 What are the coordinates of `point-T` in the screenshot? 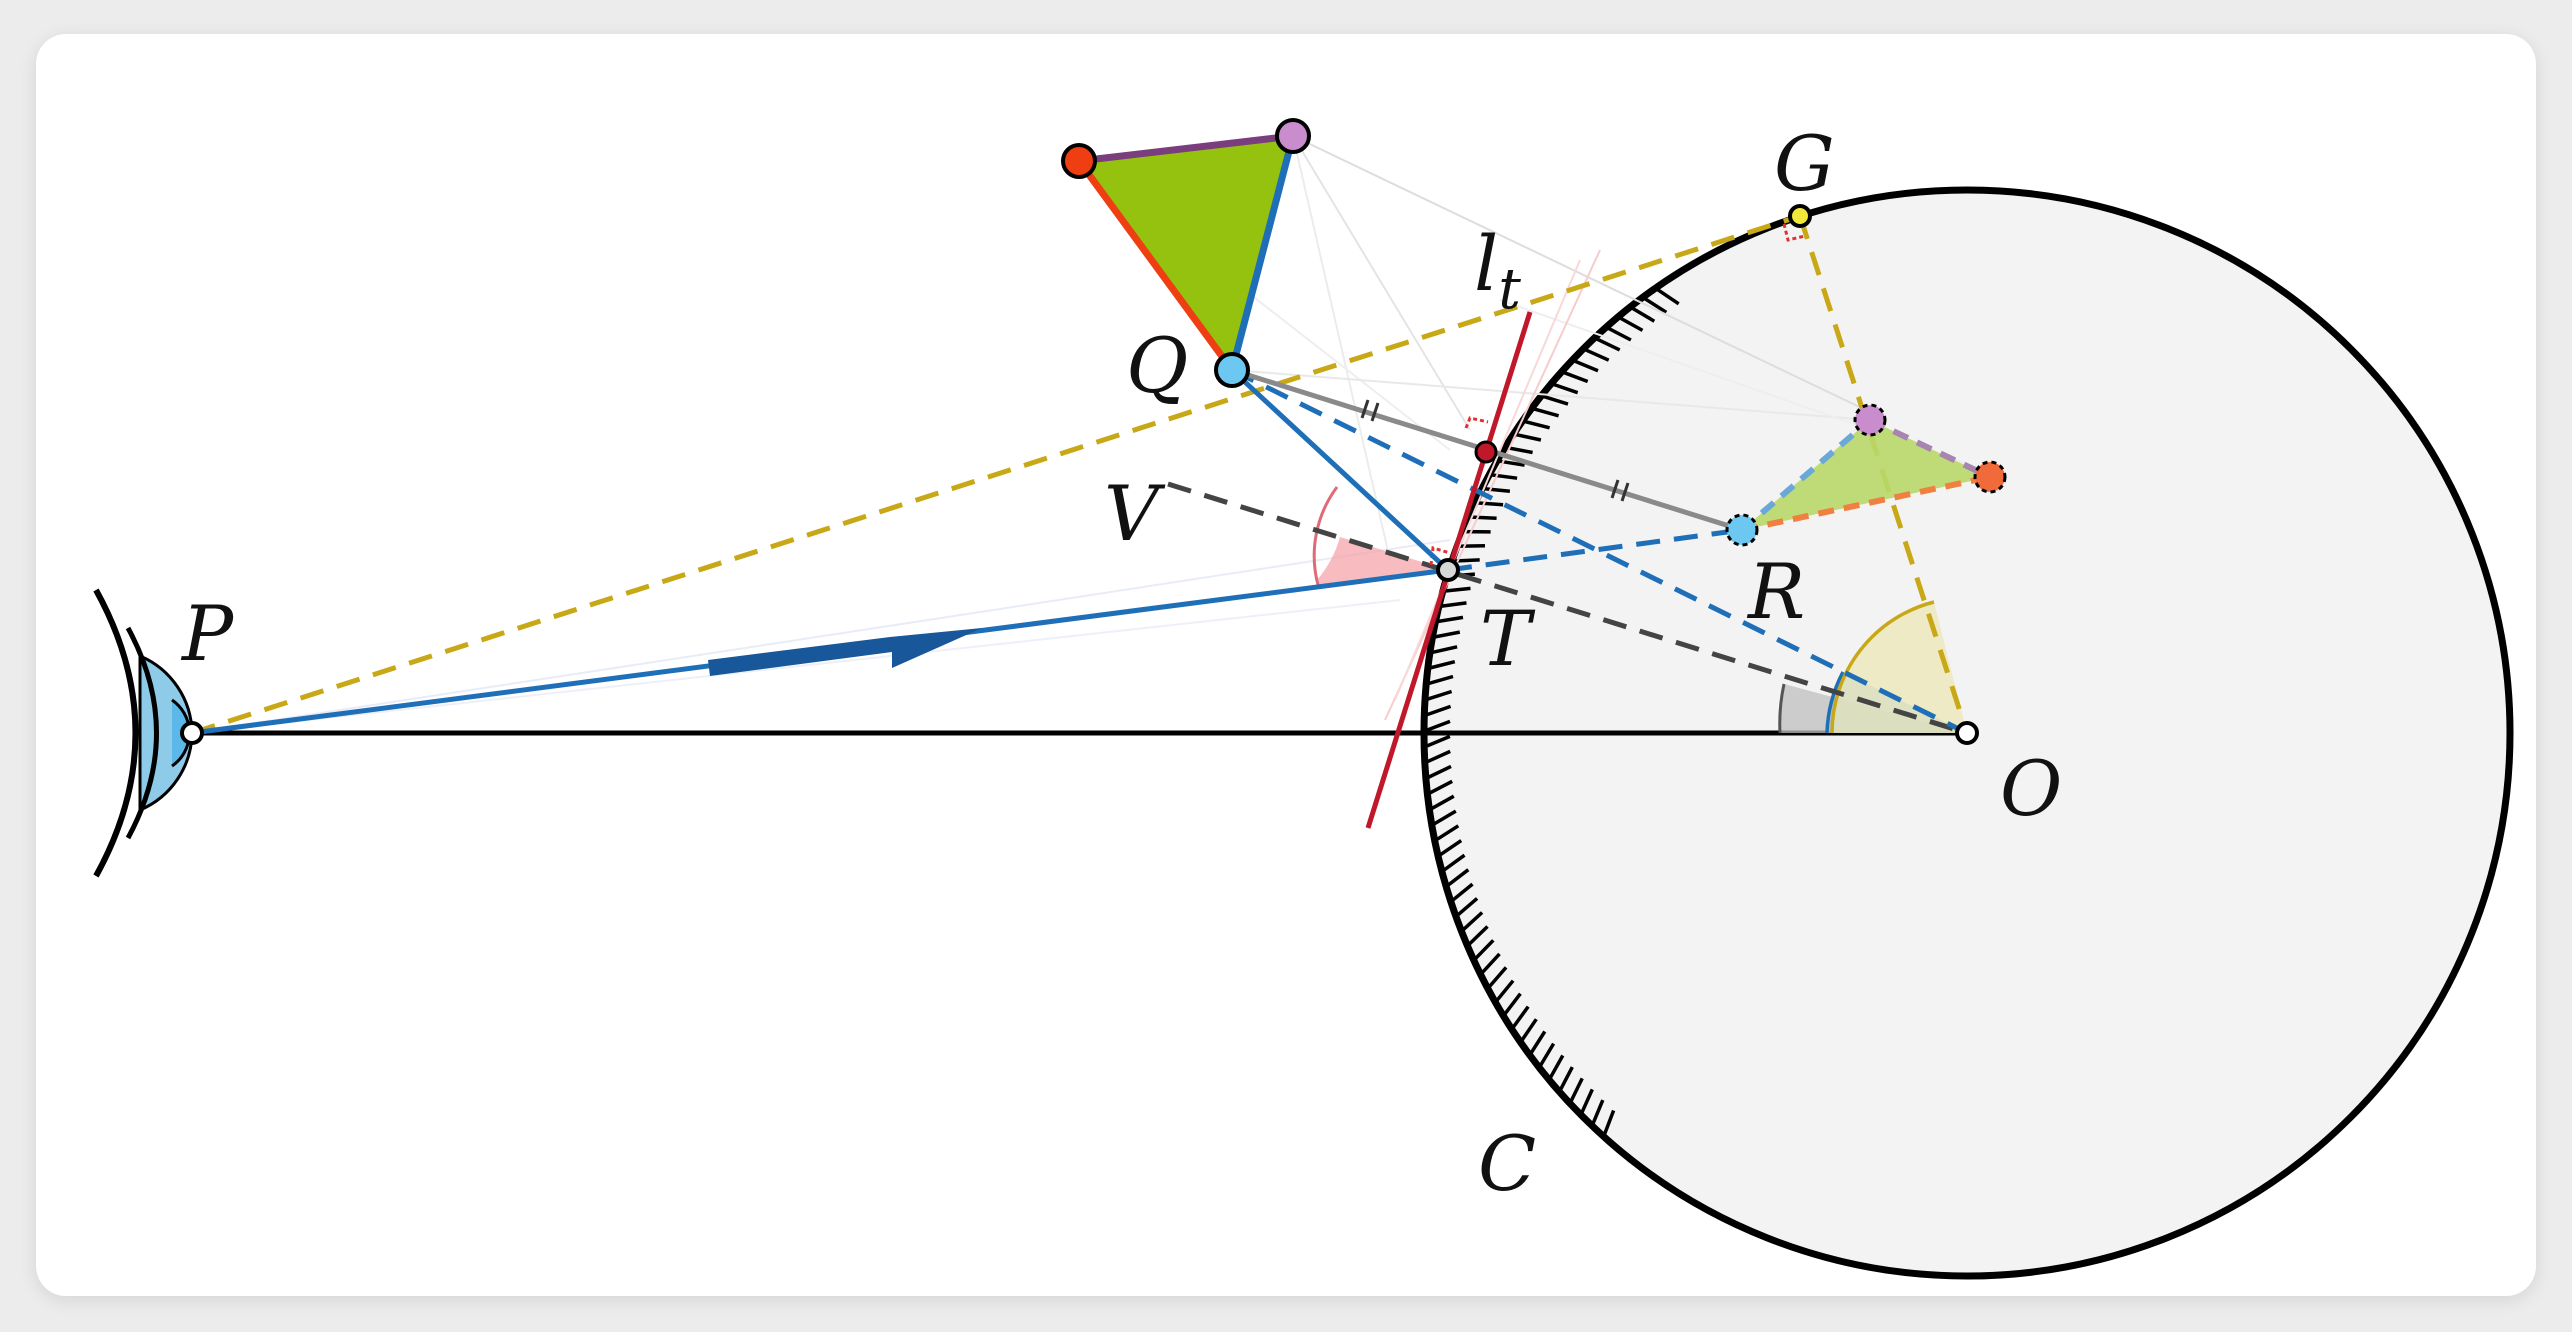 It's located at (1448, 570).